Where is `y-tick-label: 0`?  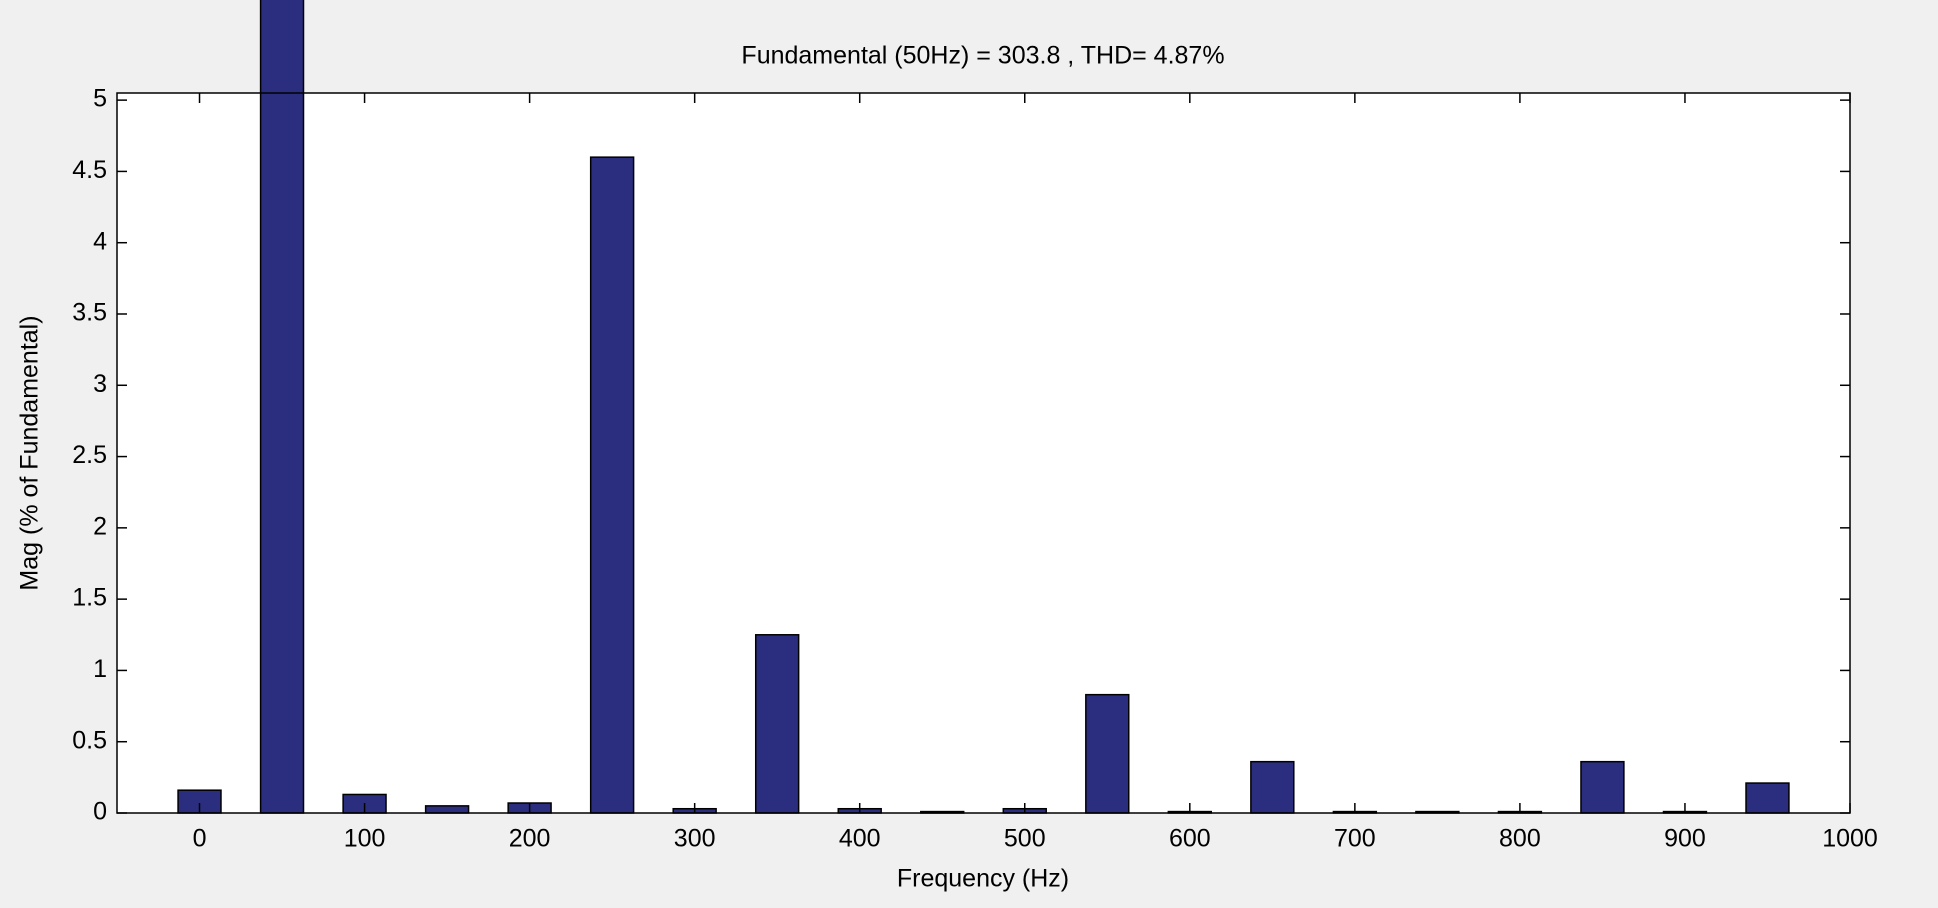 y-tick-label: 0 is located at coordinates (100, 812).